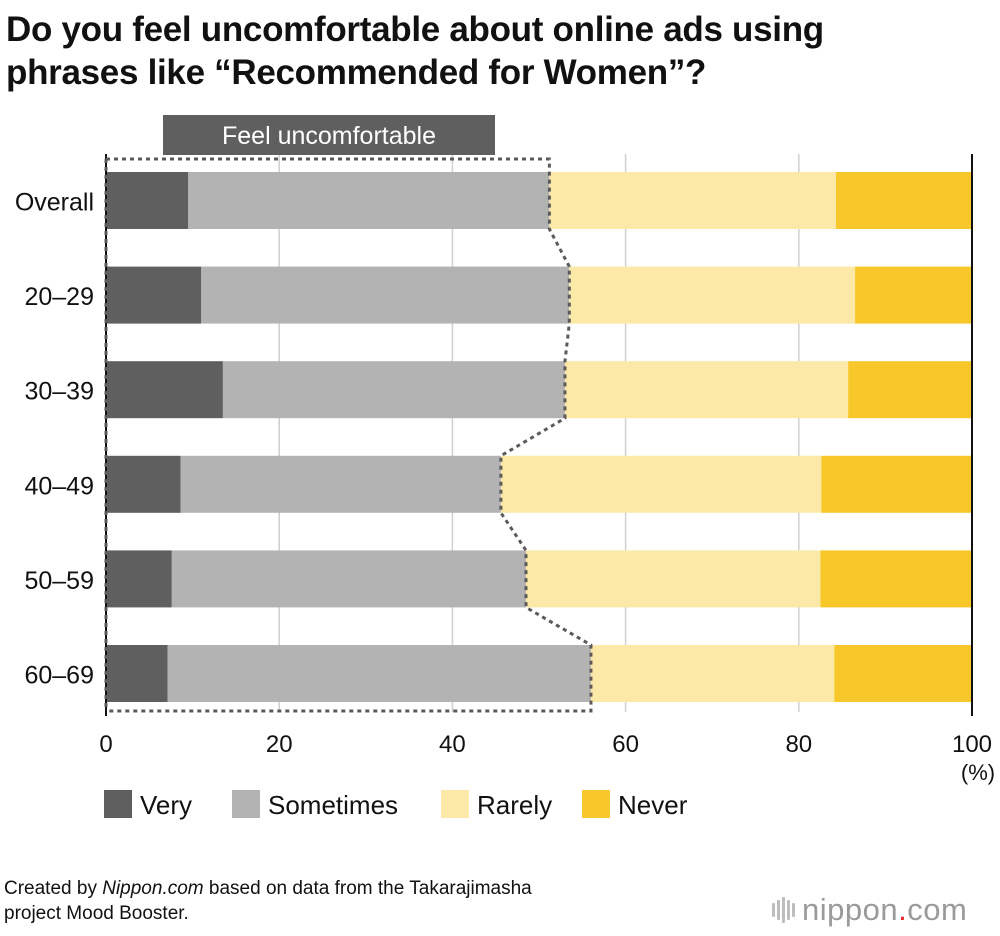  Describe the element at coordinates (913, 295) in the screenshot. I see `bar-20-29-never` at that location.